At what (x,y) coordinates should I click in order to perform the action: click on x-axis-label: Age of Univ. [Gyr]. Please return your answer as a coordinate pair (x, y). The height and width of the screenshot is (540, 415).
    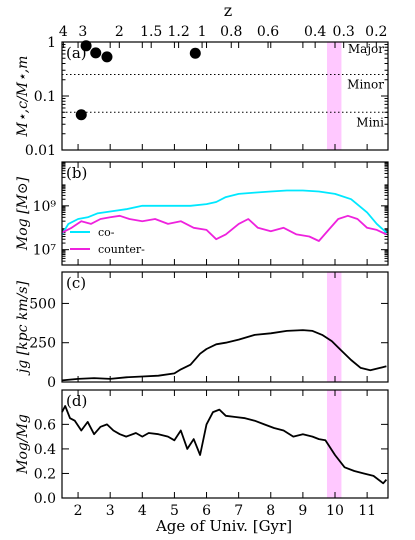
    Looking at the image, I should click on (223, 526).